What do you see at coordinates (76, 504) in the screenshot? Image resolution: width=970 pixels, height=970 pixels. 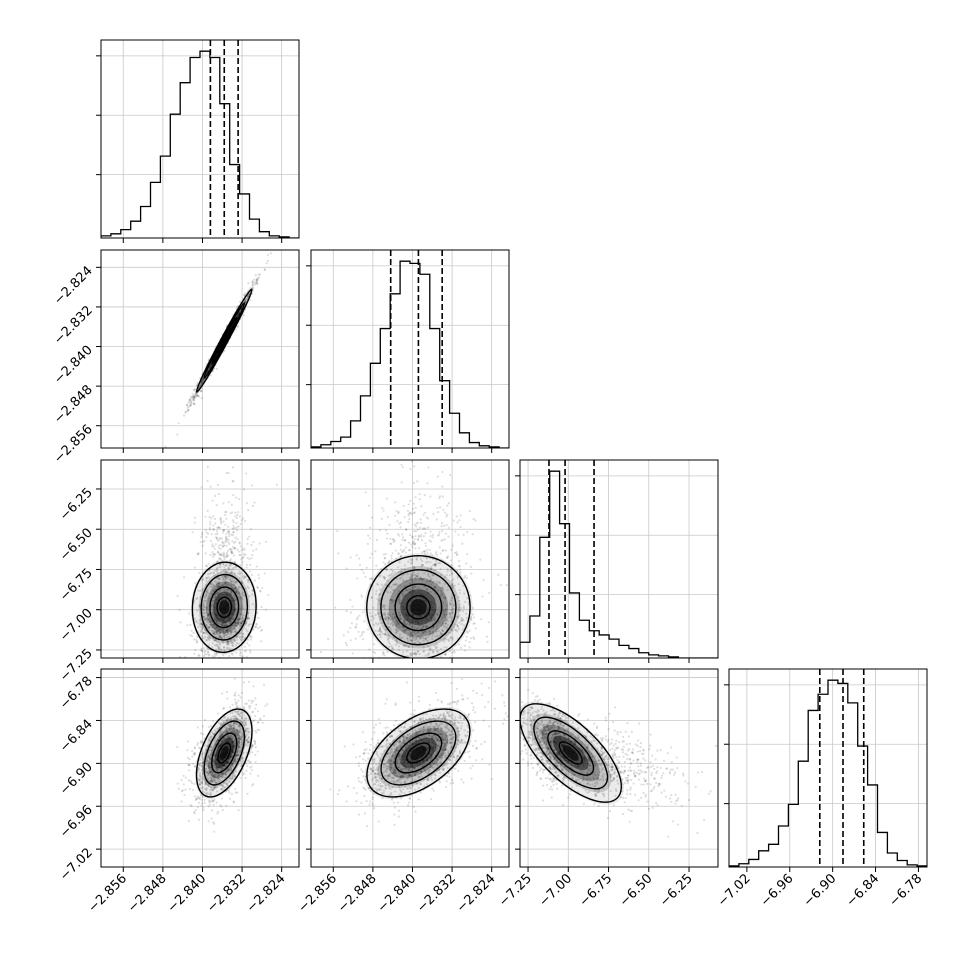 I see `y-tick-label: −6.25` at bounding box center [76, 504].